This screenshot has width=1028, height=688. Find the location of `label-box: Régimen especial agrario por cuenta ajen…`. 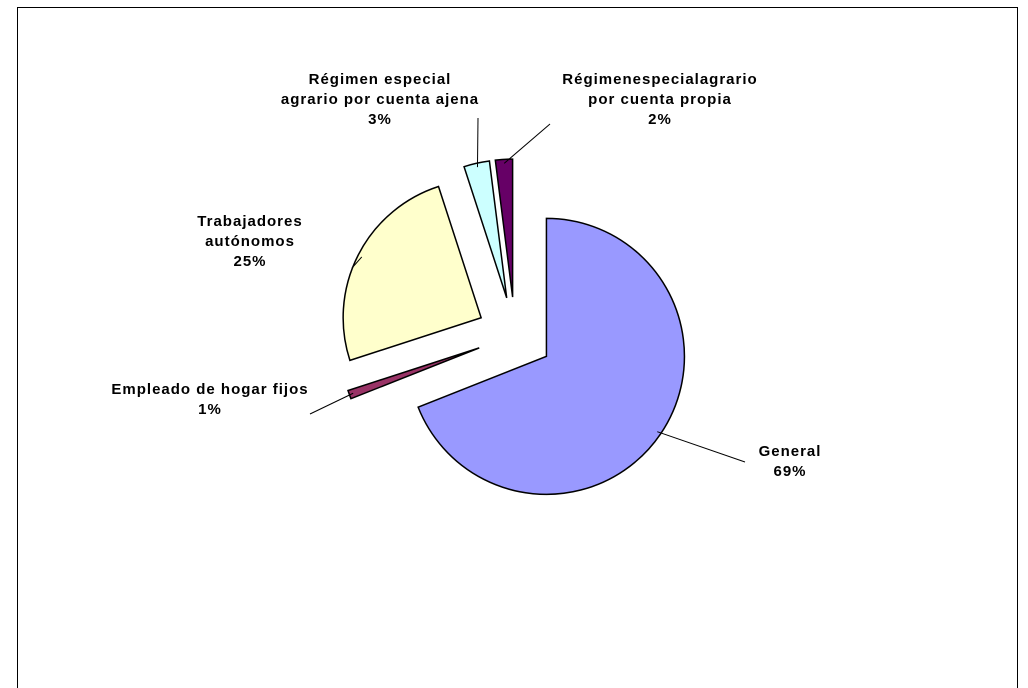

label-box: Régimen especial agrario por cuenta ajen… is located at coordinates (380, 100).